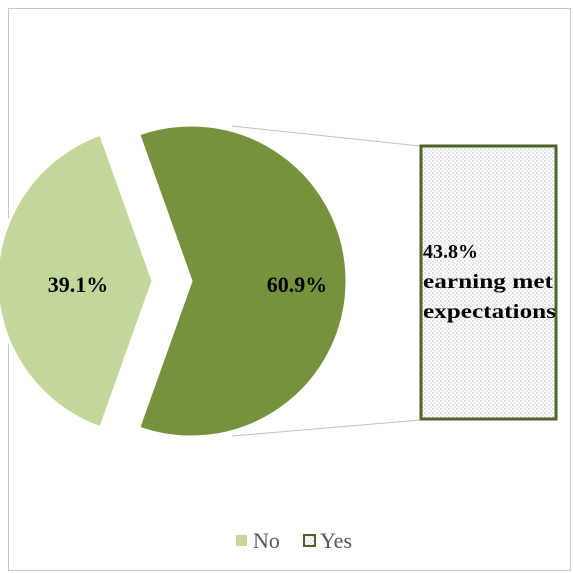 The height and width of the screenshot is (573, 573). Describe the element at coordinates (326, 136) in the screenshot. I see `callout-connector-top` at that location.